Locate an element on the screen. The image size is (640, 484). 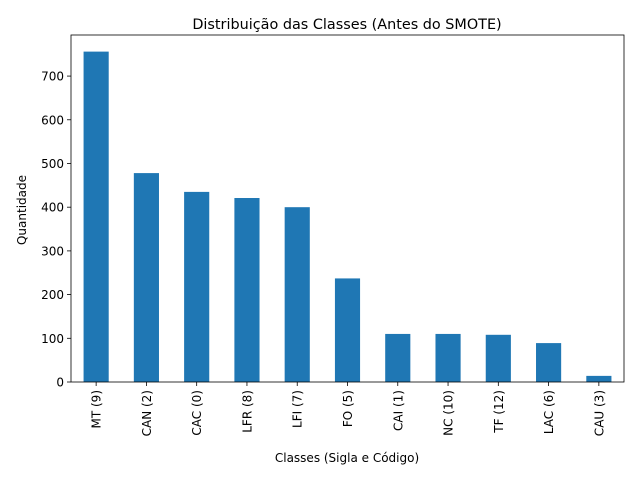
x-tick-label-10: CAU (3) is located at coordinates (599, 413).